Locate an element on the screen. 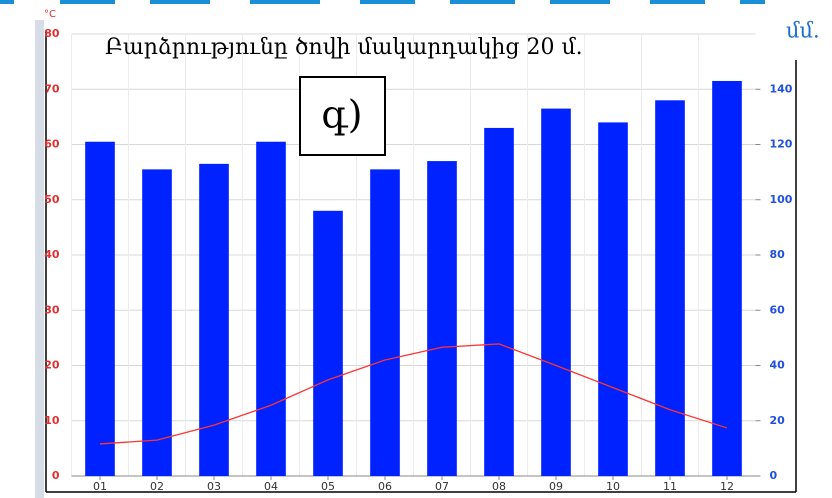  y2-tick-label: 100 is located at coordinates (781, 199).